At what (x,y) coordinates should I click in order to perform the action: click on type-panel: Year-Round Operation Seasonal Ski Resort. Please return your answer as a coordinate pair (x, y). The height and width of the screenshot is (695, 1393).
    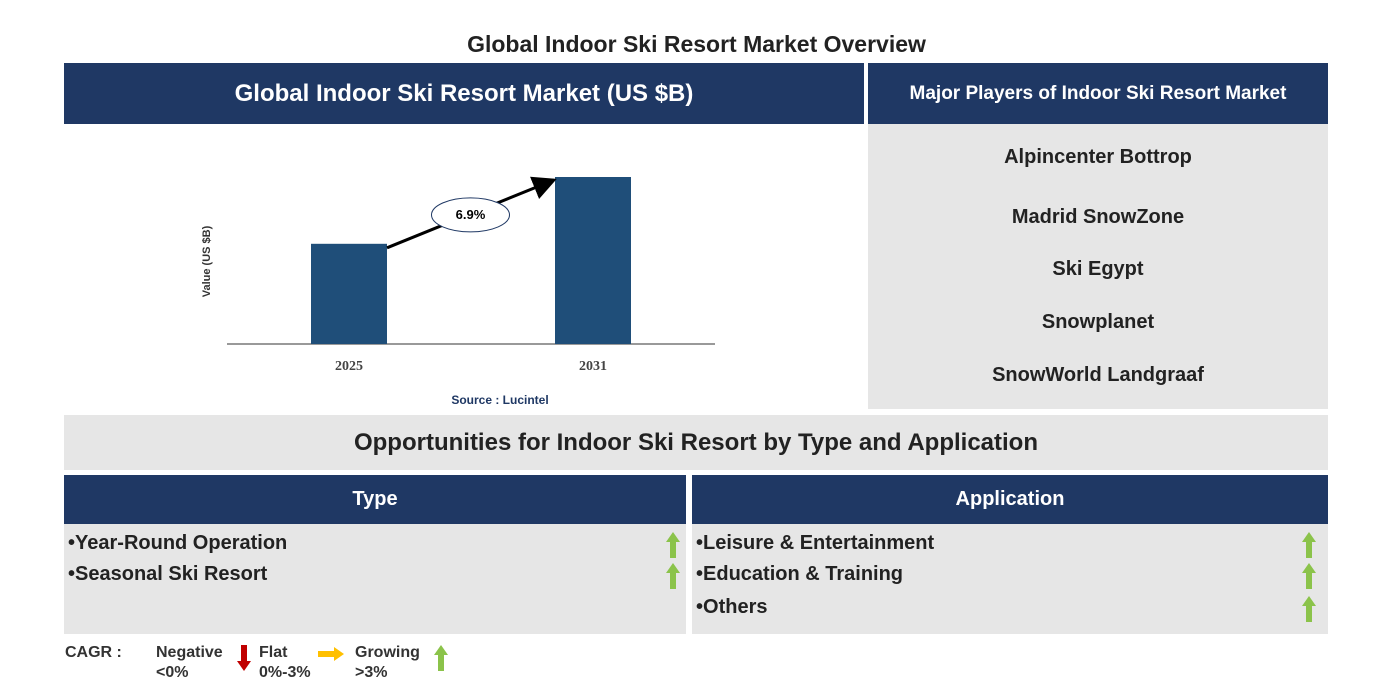
    Looking at the image, I should click on (375, 579).